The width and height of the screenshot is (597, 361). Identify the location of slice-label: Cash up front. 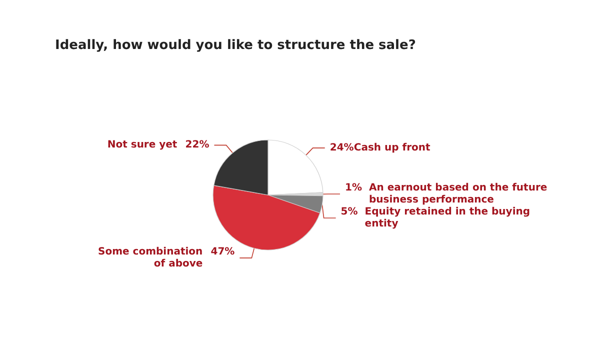
(392, 148).